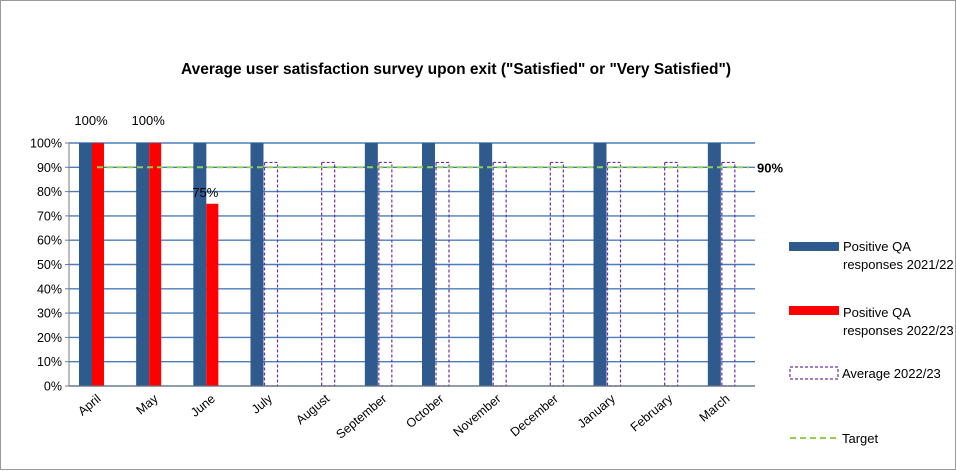 The image size is (956, 471). I want to click on data-label: 75%, so click(205, 192).